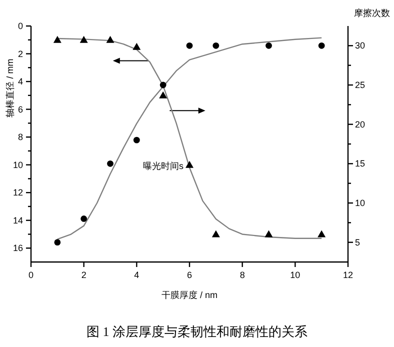  I want to click on y-axis-title: 轴棒直径 / mm, so click(10, 88).